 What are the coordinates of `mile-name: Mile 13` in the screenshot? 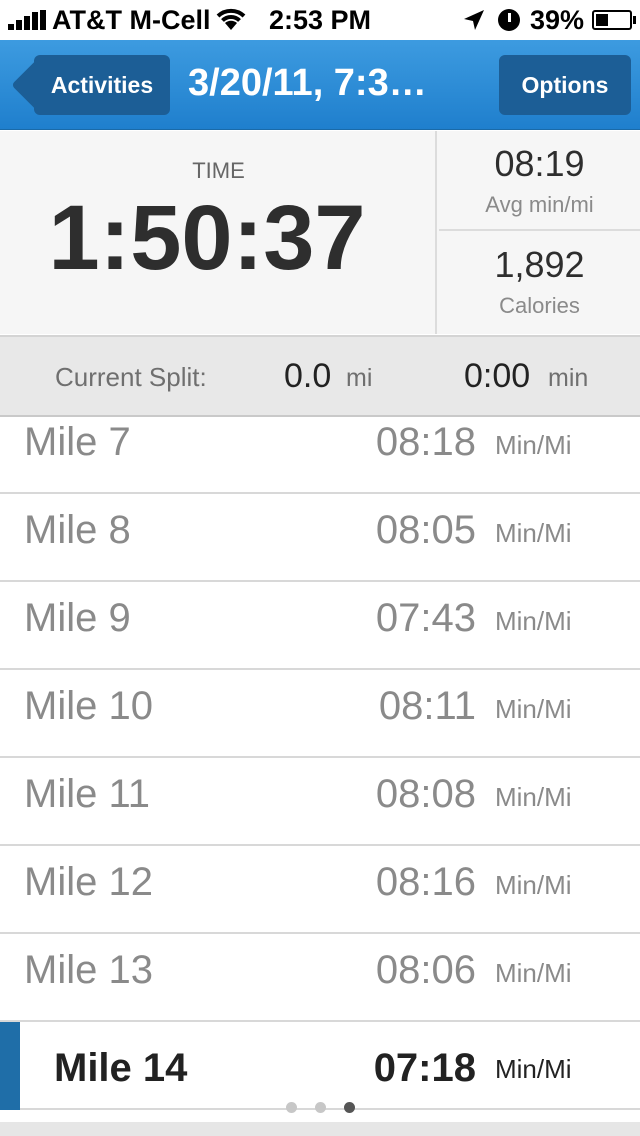 It's located at (88, 970).